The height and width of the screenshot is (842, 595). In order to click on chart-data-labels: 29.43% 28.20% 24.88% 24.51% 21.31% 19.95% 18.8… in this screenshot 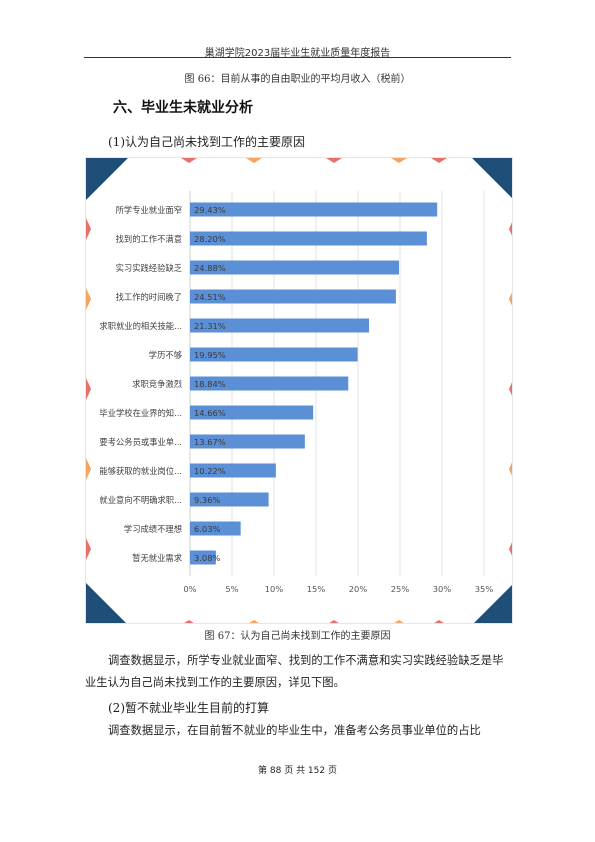, I will do `click(210, 384)`.